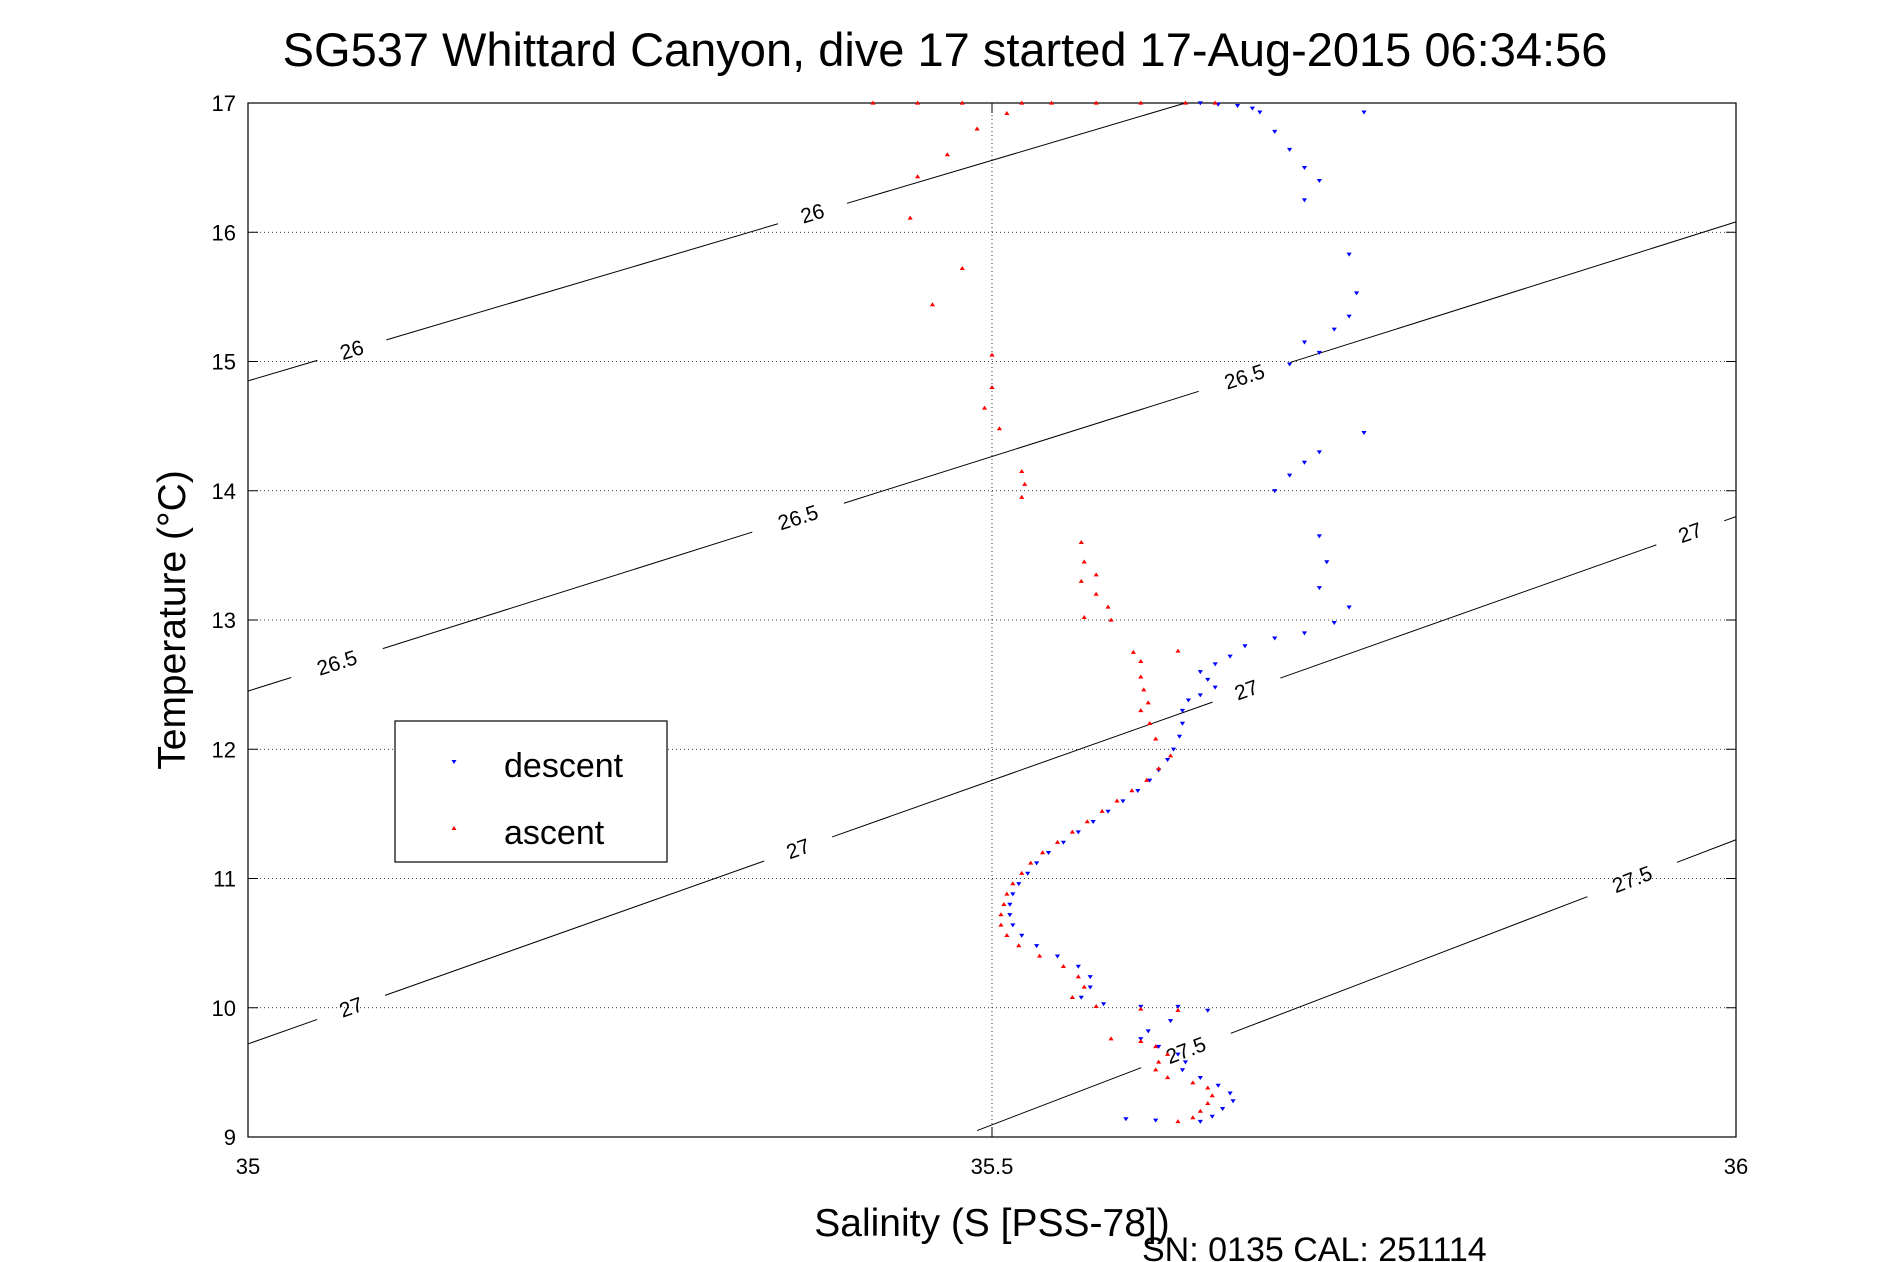 The height and width of the screenshot is (1262, 1891). Describe the element at coordinates (992, 1166) in the screenshot. I see `x-tick-label: 35.5` at that location.